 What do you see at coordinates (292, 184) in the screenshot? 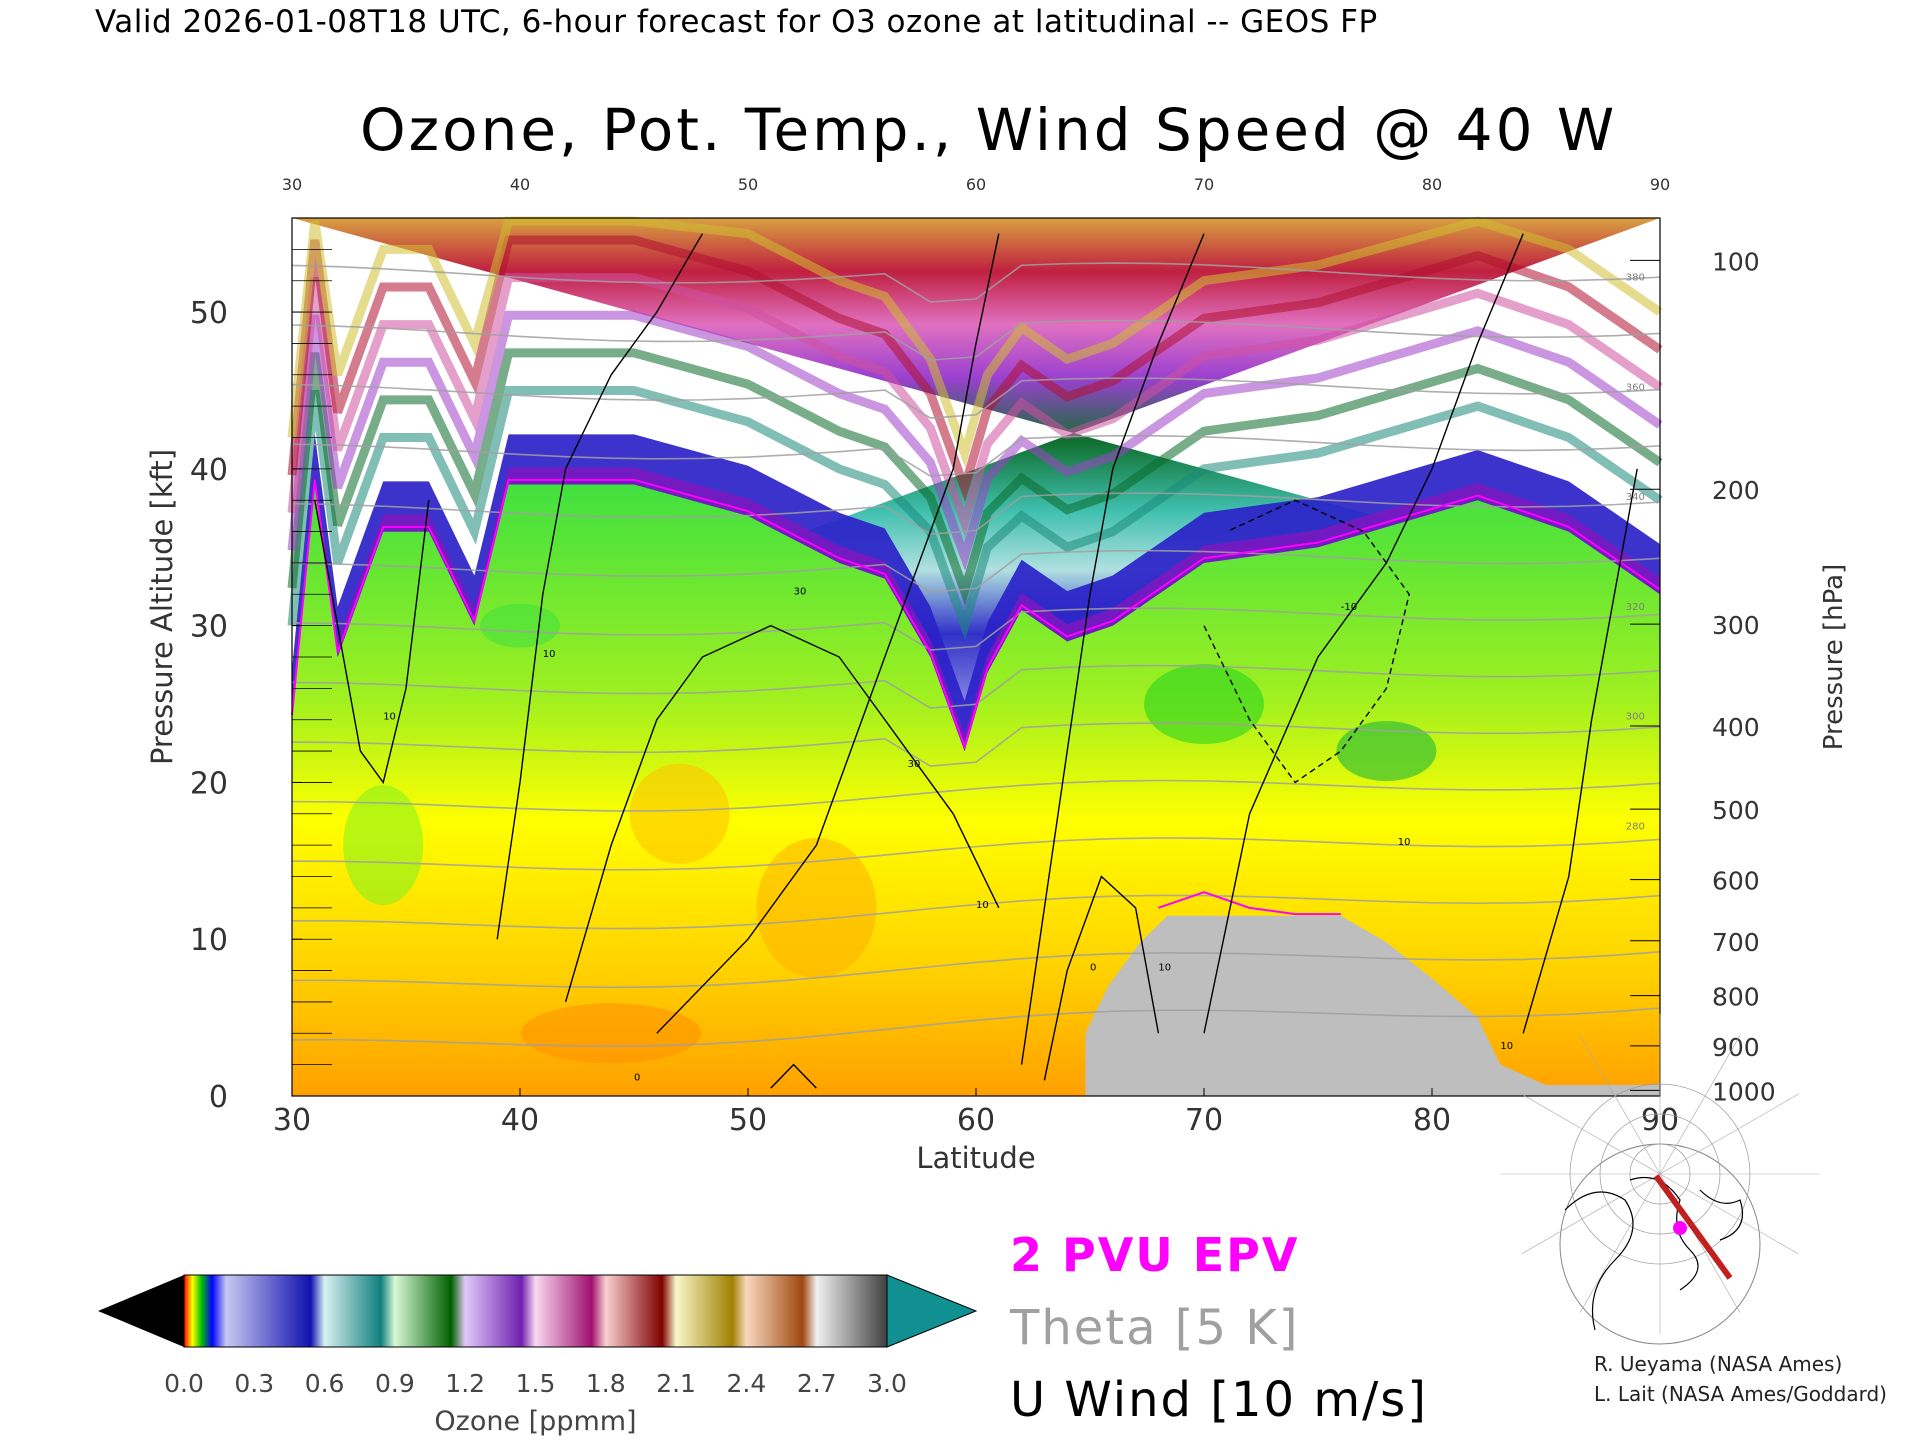
I see `x-top-tick-label: 30` at bounding box center [292, 184].